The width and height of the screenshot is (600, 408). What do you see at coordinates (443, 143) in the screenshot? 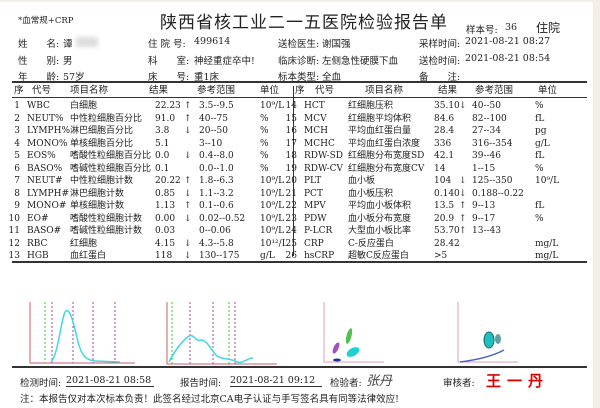
I see `cell-result: 336` at bounding box center [443, 143].